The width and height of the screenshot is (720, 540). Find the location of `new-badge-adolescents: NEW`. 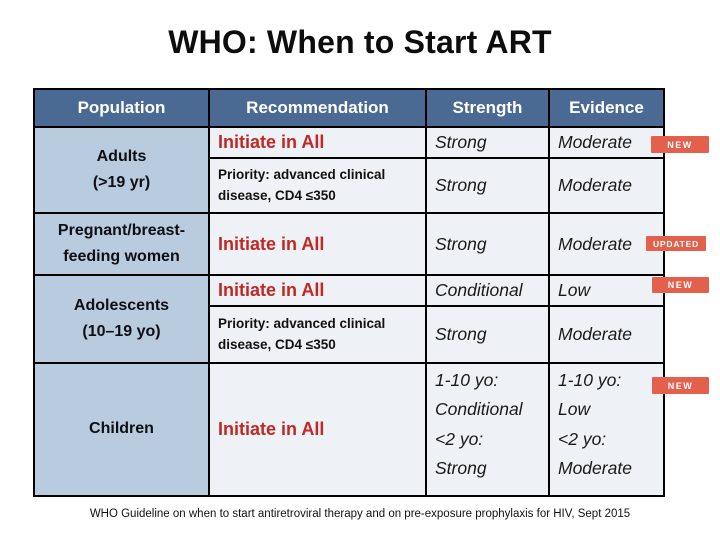

new-badge-adolescents: NEW is located at coordinates (680, 285).